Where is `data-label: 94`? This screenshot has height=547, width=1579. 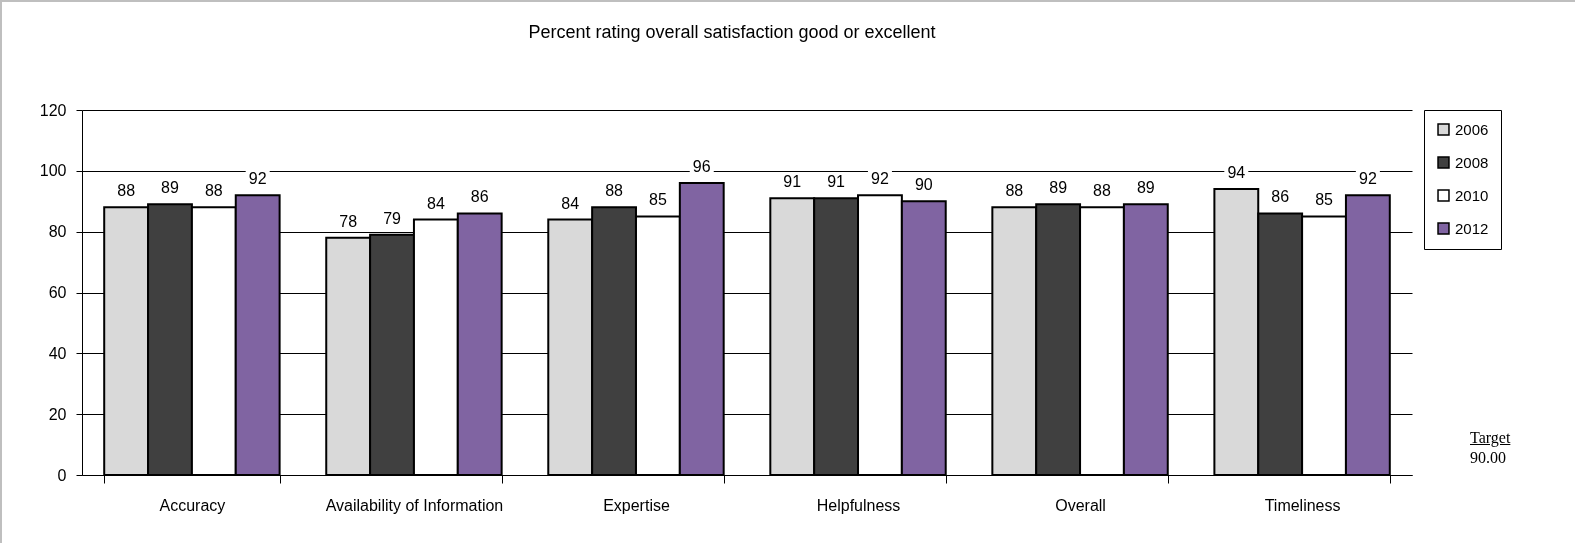
data-label: 94 is located at coordinates (1236, 173).